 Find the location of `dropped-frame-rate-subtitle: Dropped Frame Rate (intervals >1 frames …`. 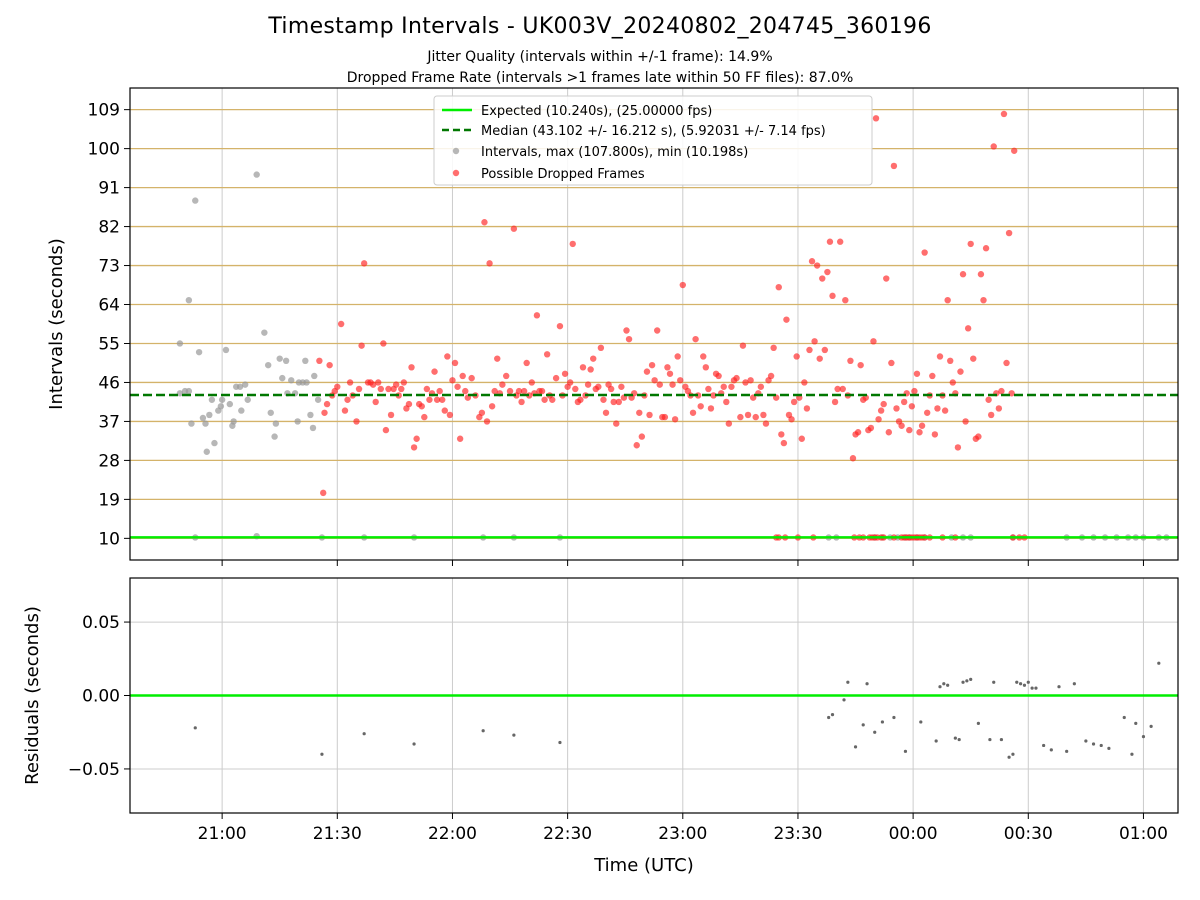

dropped-frame-rate-subtitle: Dropped Frame Rate (intervals >1 frames … is located at coordinates (600, 78).